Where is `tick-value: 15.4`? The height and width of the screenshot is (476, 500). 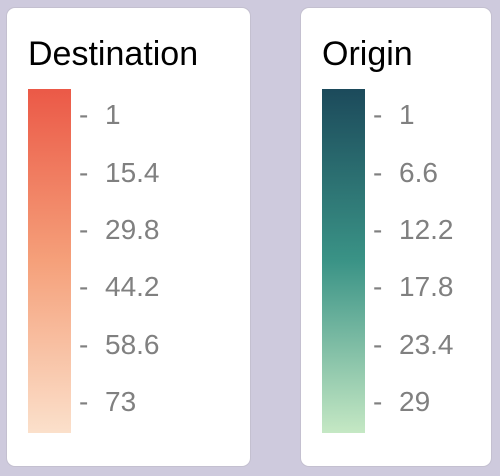 tick-value: 15.4 is located at coordinates (132, 172).